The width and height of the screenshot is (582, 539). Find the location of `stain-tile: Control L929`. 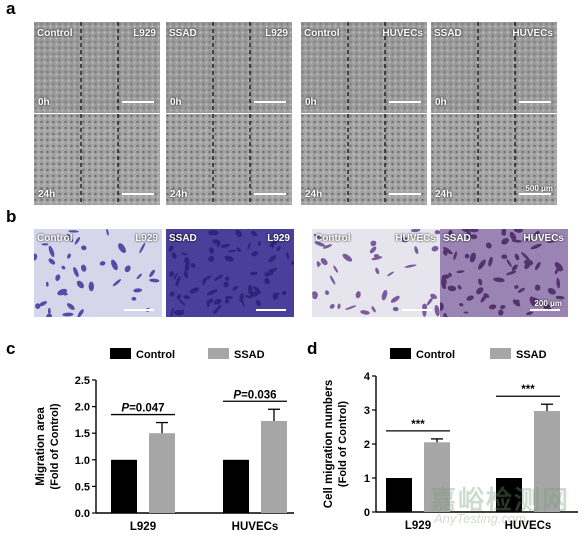

stain-tile: Control L929 is located at coordinates (98, 273).